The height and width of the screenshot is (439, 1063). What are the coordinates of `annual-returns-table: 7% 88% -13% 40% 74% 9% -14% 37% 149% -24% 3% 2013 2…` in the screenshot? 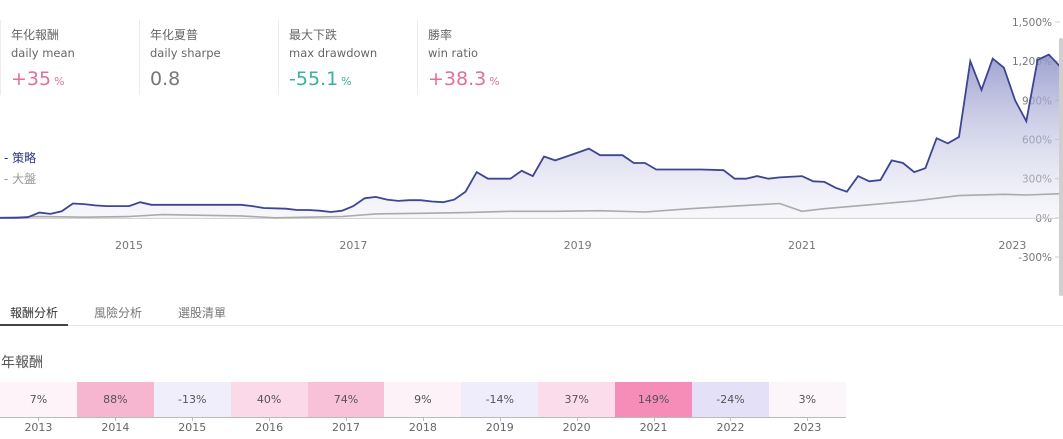 It's located at (423, 410).